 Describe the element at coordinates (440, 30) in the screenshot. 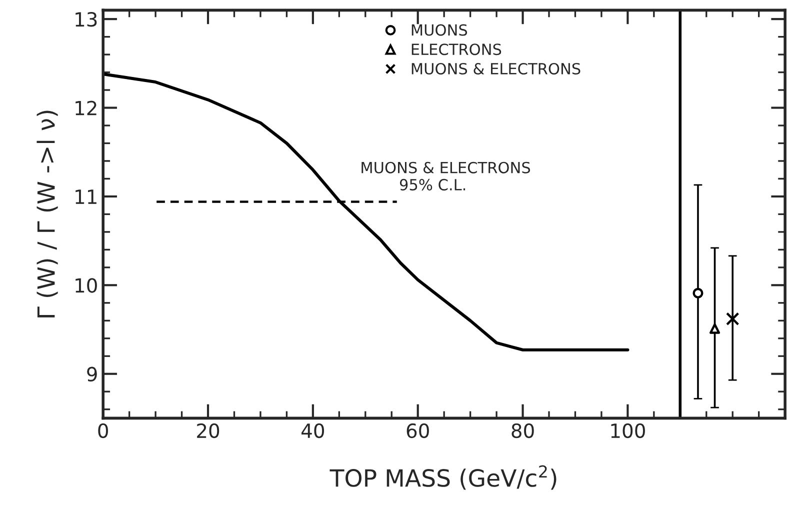

I see `legend-label: MUONS` at that location.